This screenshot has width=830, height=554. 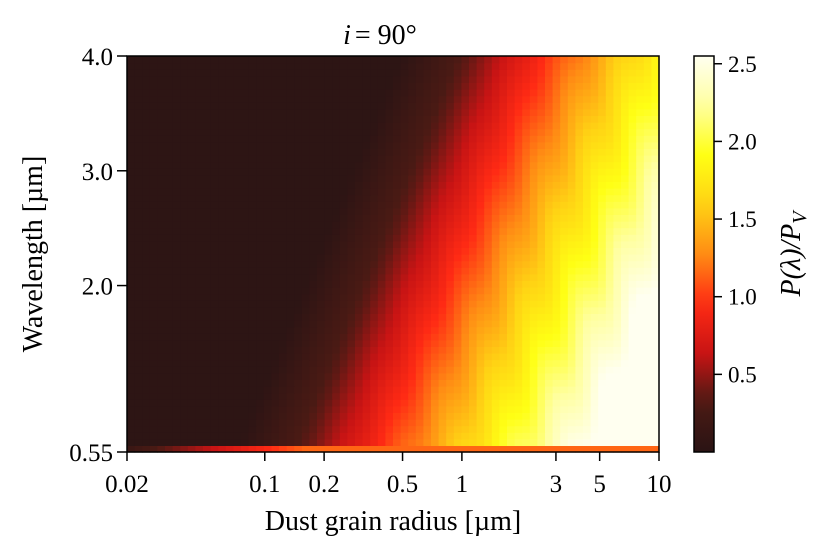 I want to click on x-axis-label: Dust grain radius [µm], so click(x=393, y=521).